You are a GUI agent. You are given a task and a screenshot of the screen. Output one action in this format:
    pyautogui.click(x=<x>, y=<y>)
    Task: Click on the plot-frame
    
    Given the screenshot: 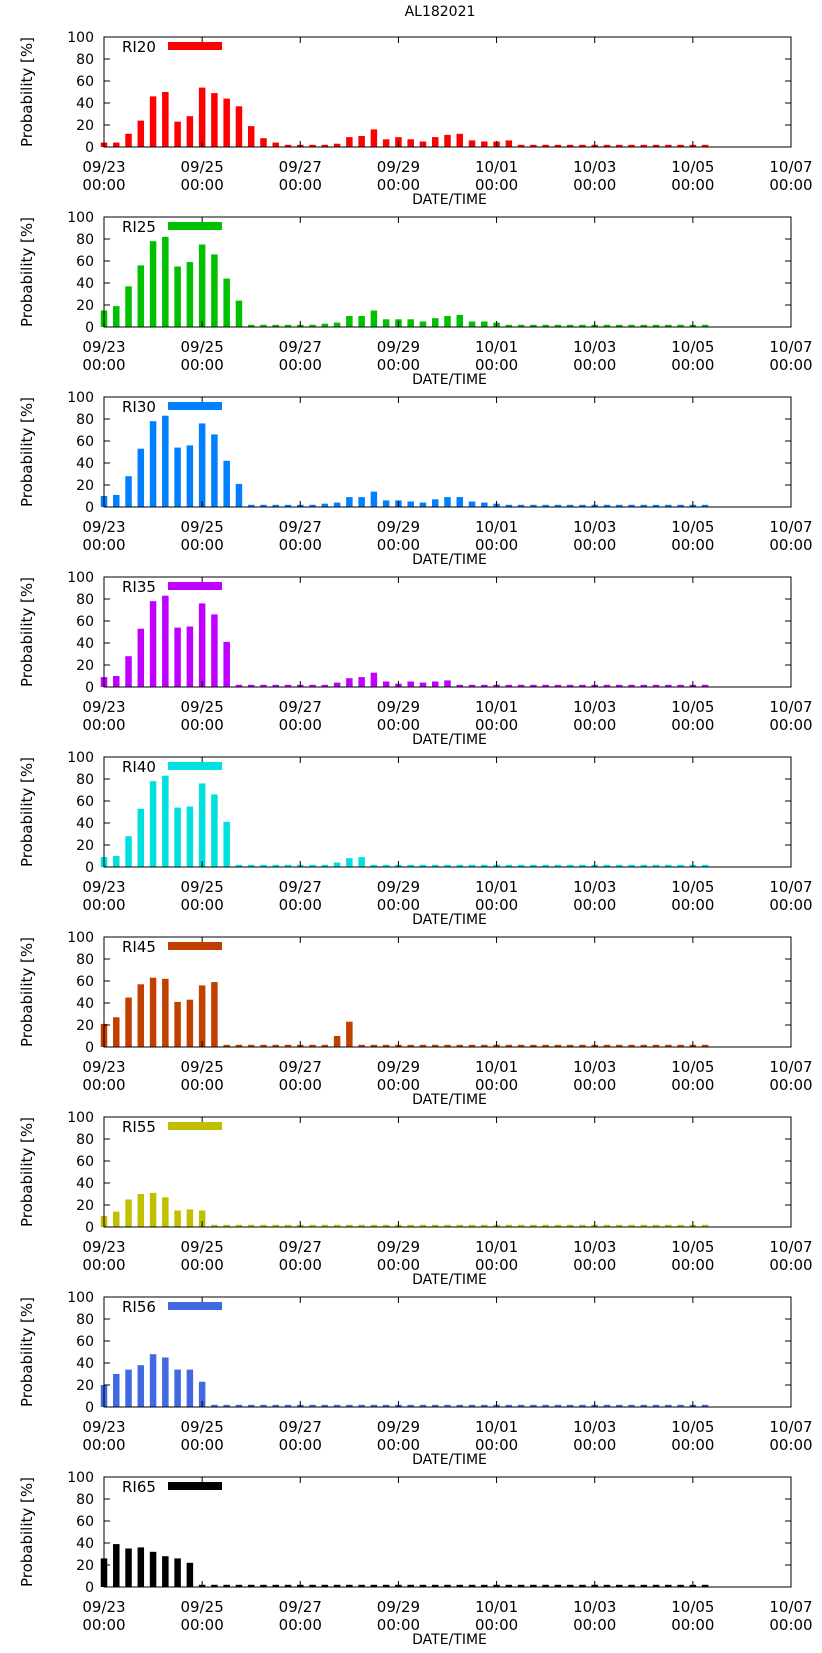 What is the action you would take?
    pyautogui.click(x=447, y=992)
    